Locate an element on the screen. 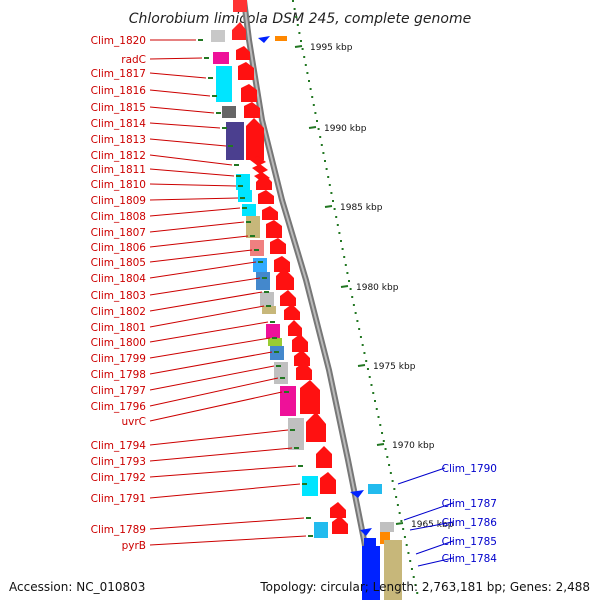  gene-label-clim-1817: Clim_1817 is located at coordinates (118, 74).